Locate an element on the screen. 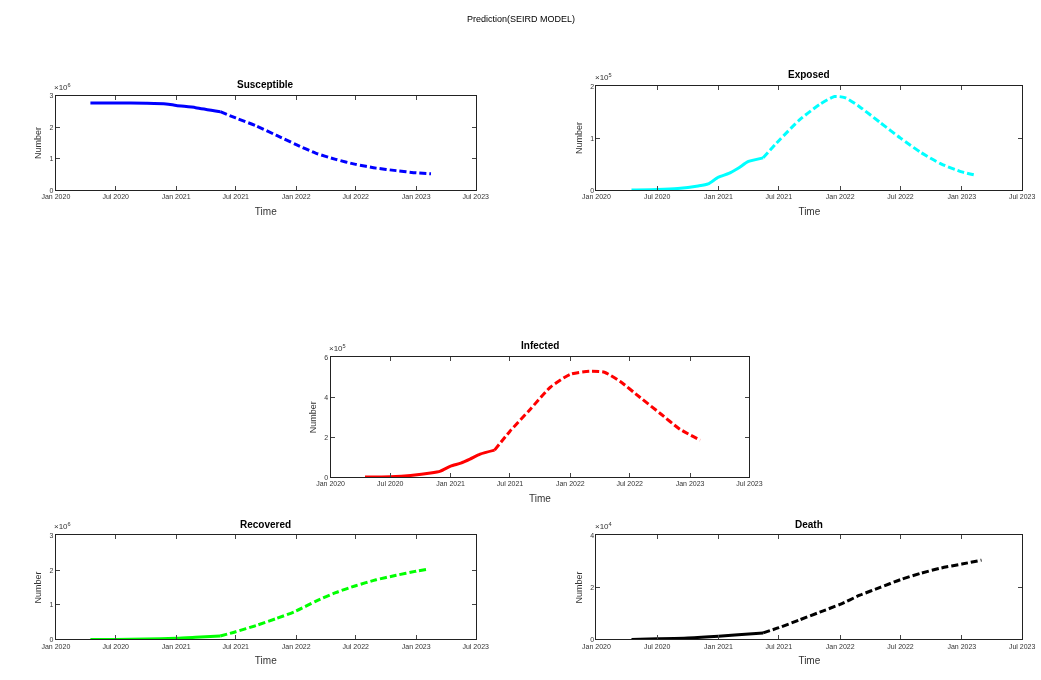 This screenshot has width=1041, height=680. chart-title: Exposed is located at coordinates (809, 74).